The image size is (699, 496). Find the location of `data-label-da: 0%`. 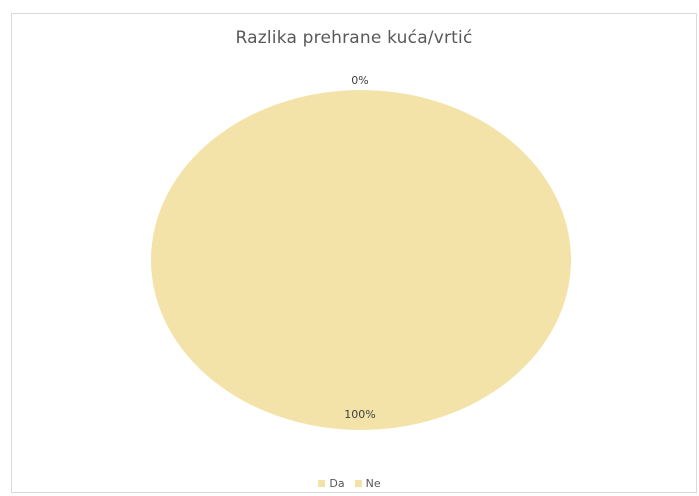

data-label-da: 0% is located at coordinates (359, 80).